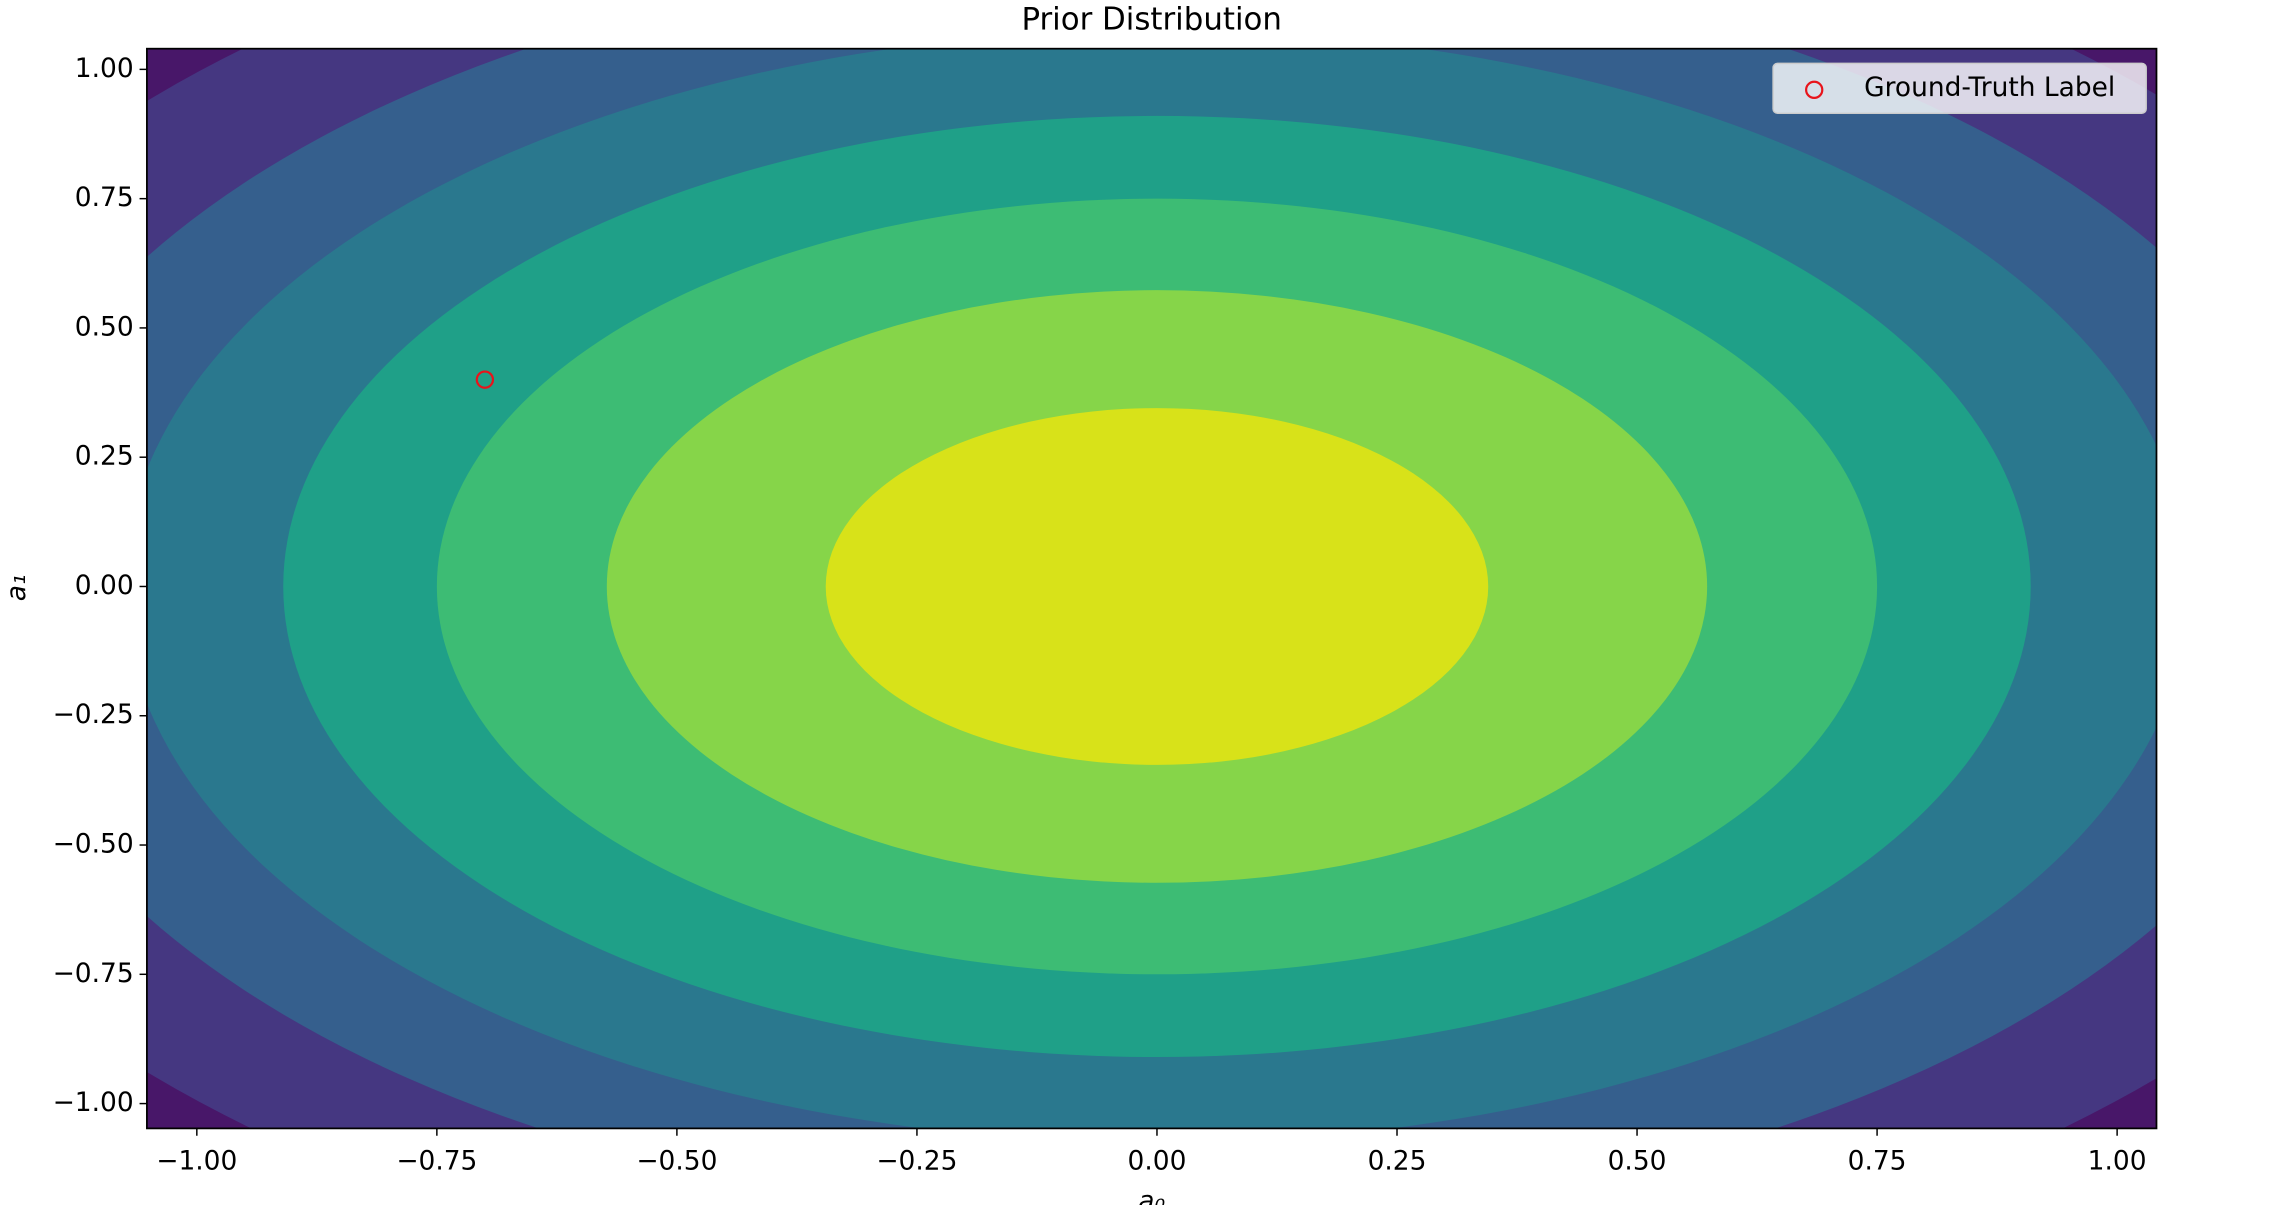 This screenshot has width=2274, height=1205. What do you see at coordinates (1157, 1161) in the screenshot?
I see `x-tick-label: 0.00` at bounding box center [1157, 1161].